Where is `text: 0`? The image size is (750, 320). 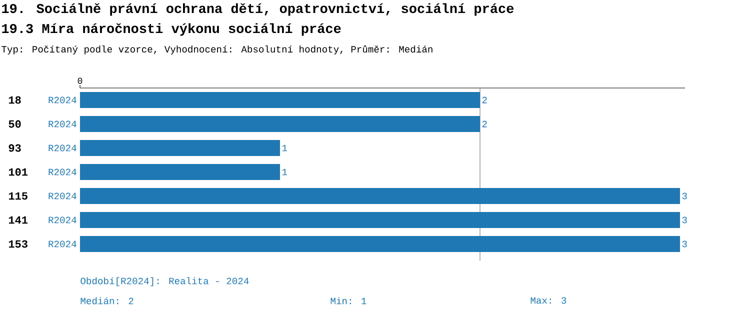
text: 0 is located at coordinates (80, 81).